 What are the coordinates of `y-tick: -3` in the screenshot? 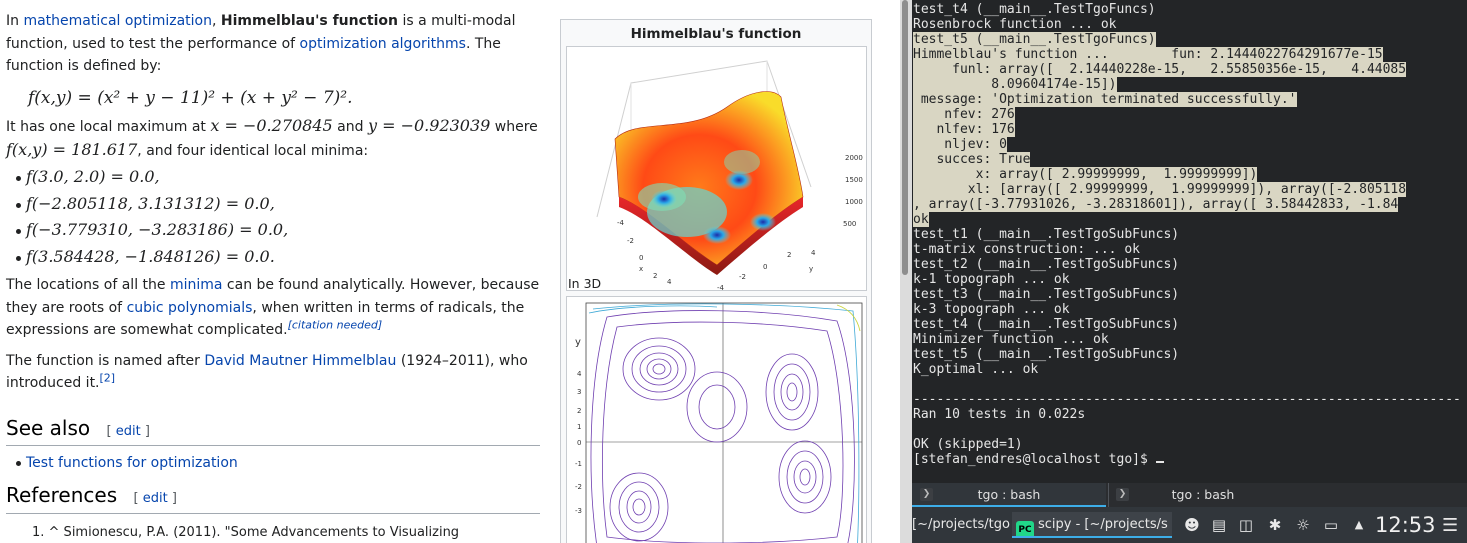 It's located at (578, 511).